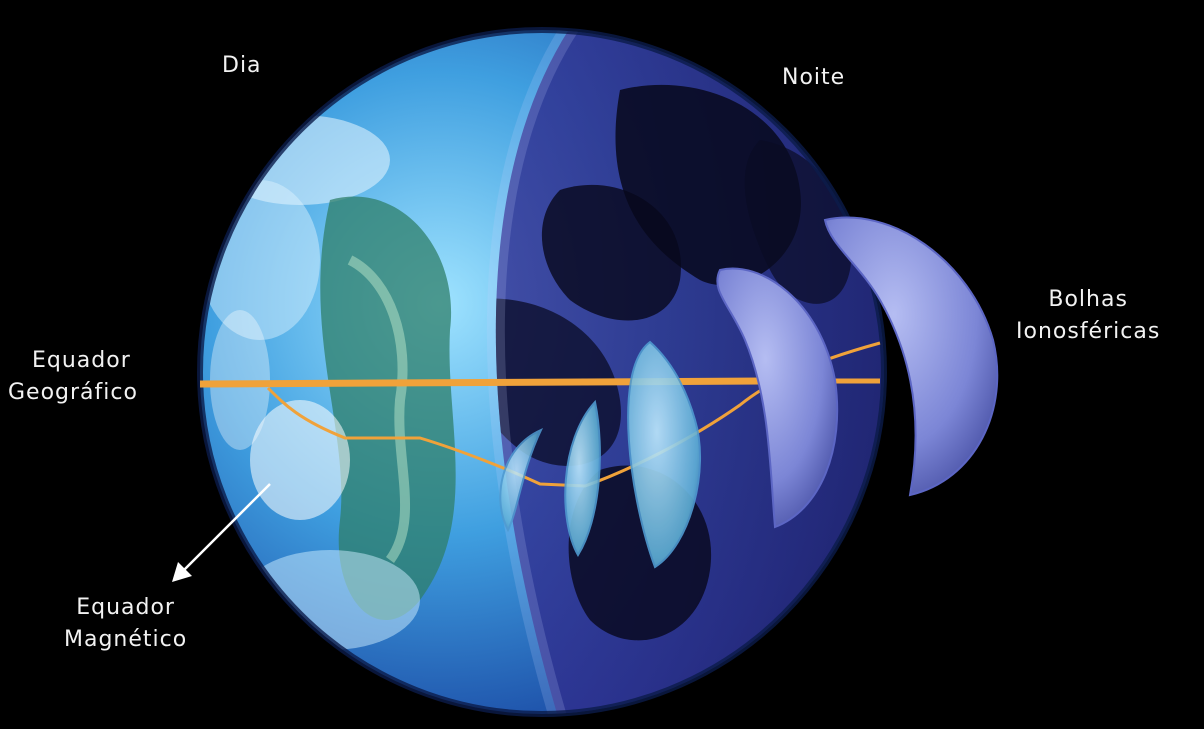 The height and width of the screenshot is (729, 1204). What do you see at coordinates (814, 77) in the screenshot?
I see `label-night: Noite` at bounding box center [814, 77].